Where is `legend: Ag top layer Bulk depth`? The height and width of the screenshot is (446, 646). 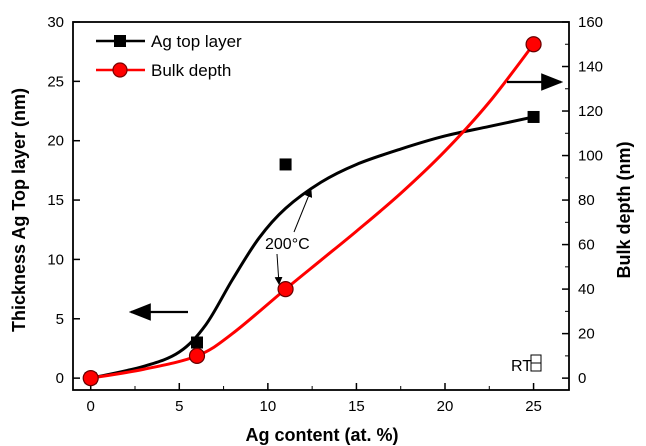 legend: Ag top layer Bulk depth is located at coordinates (169, 56).